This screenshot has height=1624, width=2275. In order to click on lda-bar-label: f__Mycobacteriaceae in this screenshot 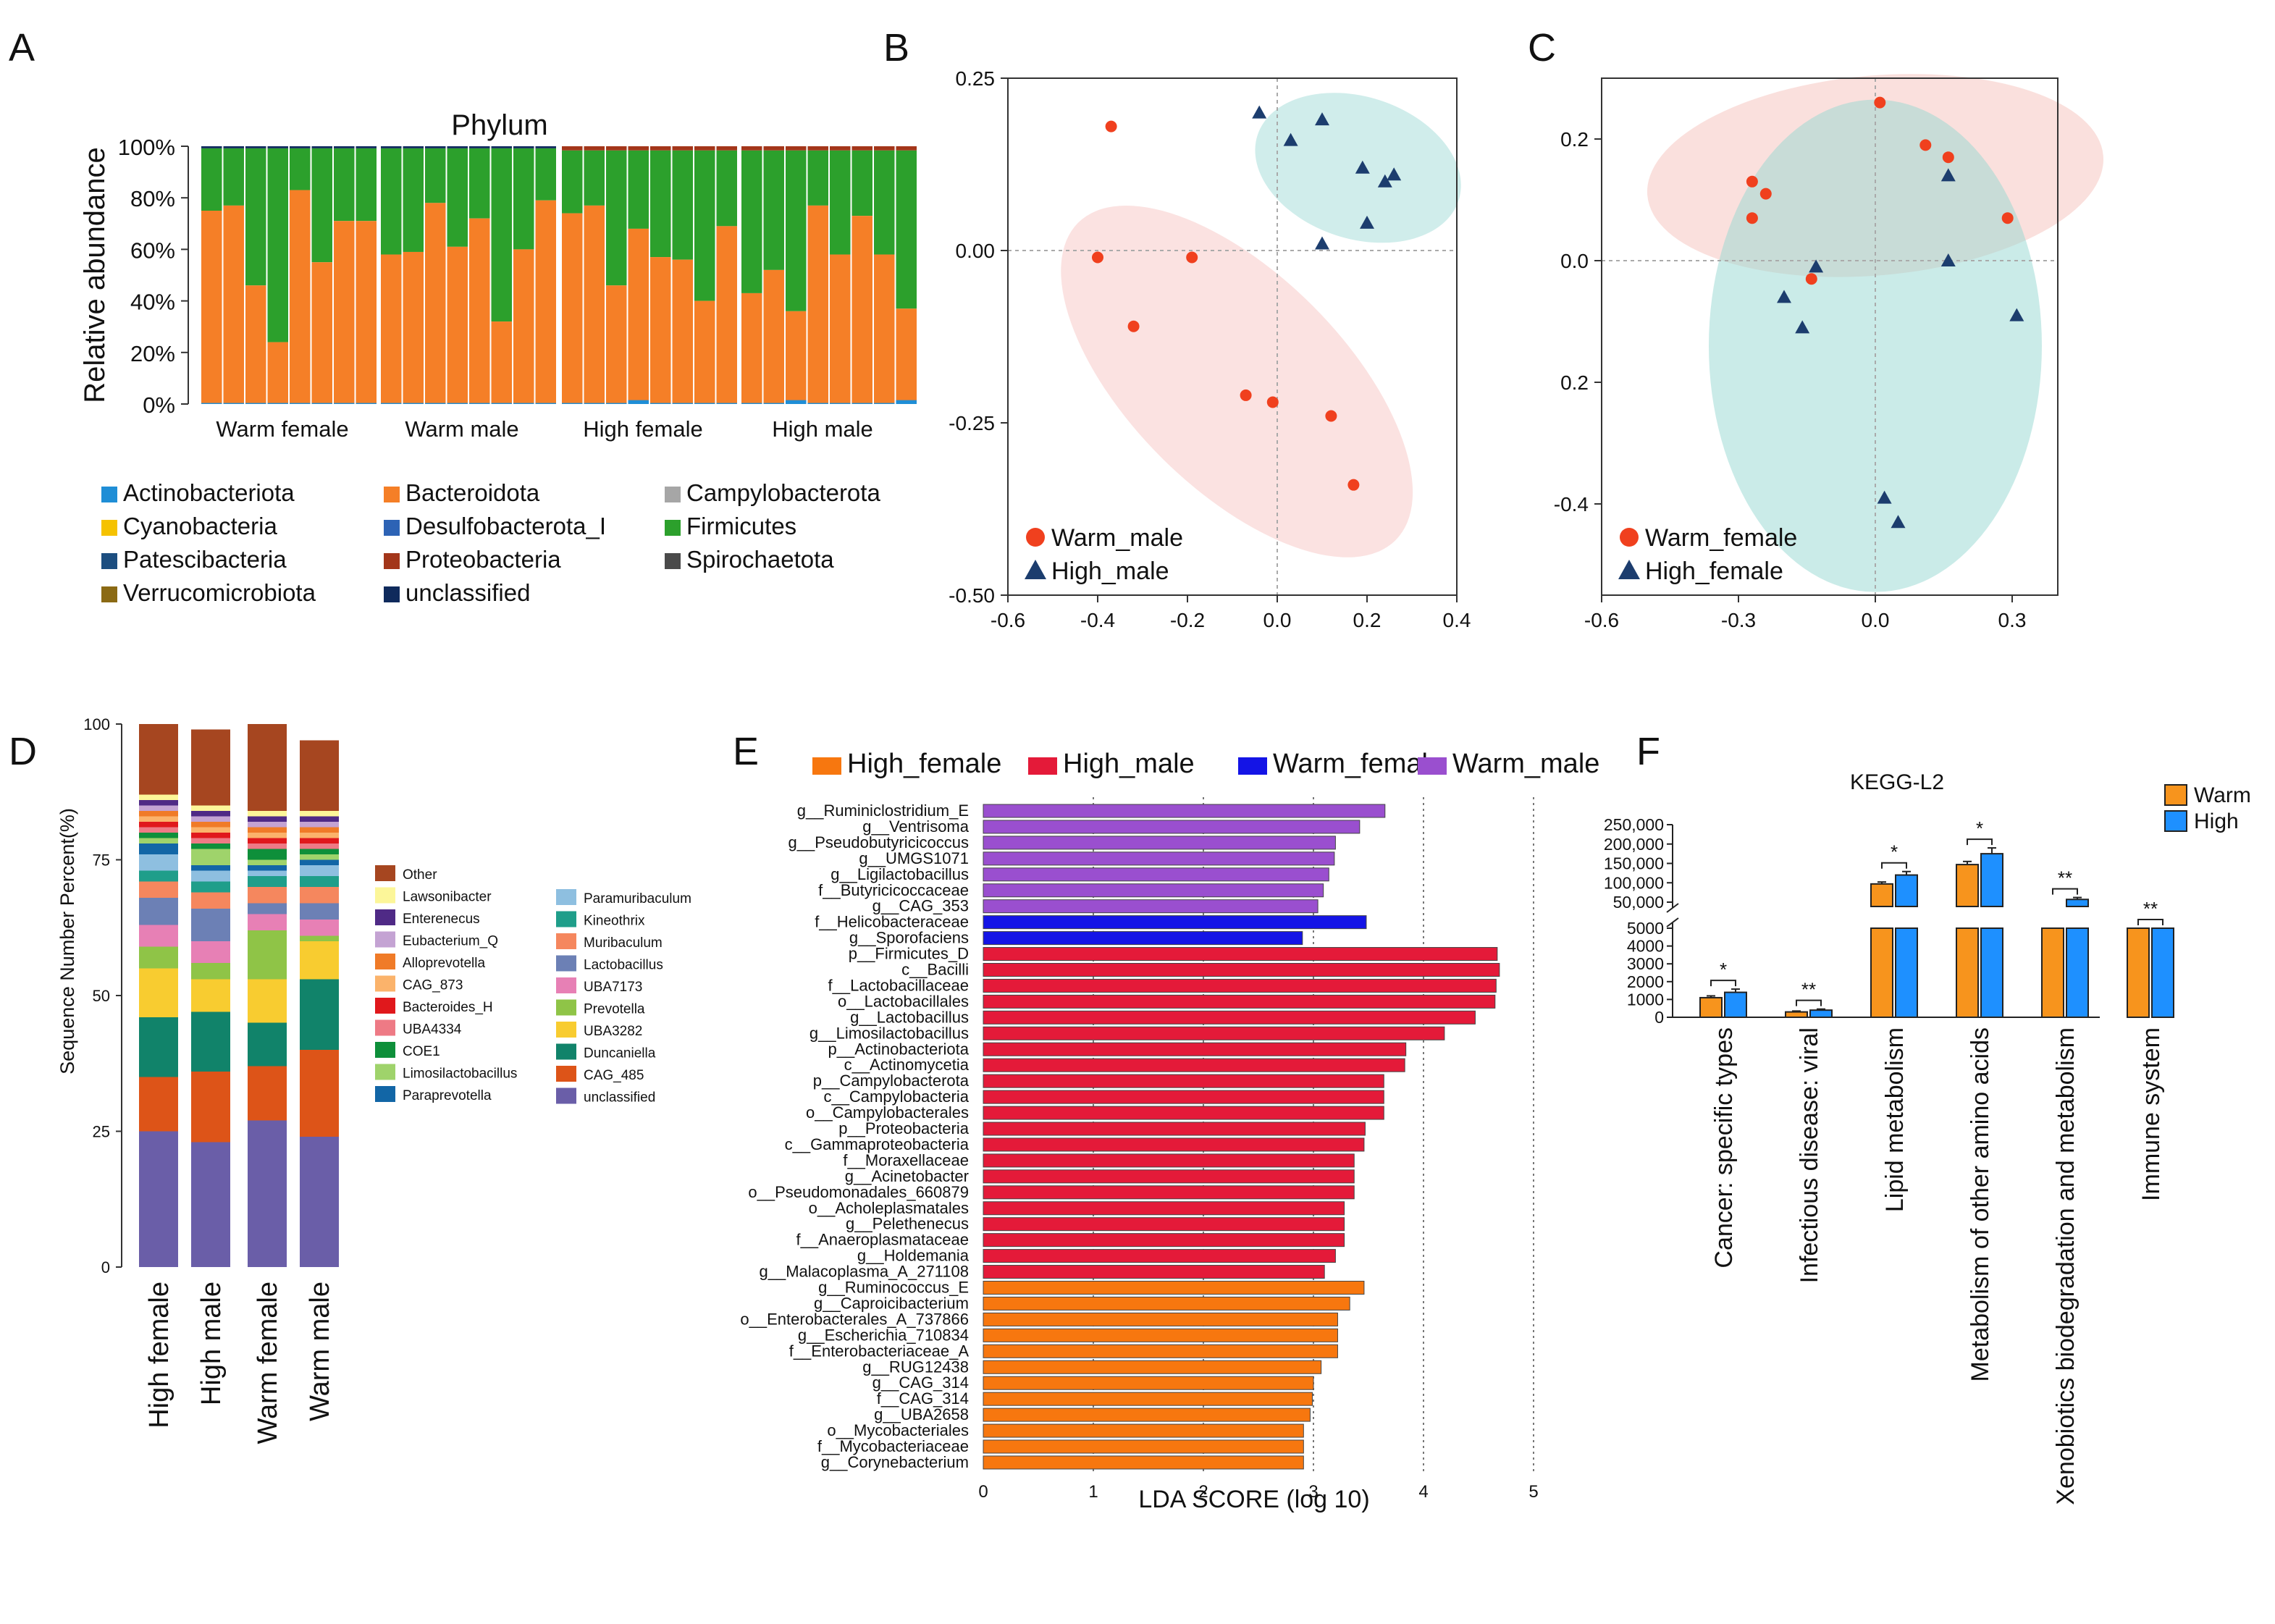, I will do `click(893, 1446)`.